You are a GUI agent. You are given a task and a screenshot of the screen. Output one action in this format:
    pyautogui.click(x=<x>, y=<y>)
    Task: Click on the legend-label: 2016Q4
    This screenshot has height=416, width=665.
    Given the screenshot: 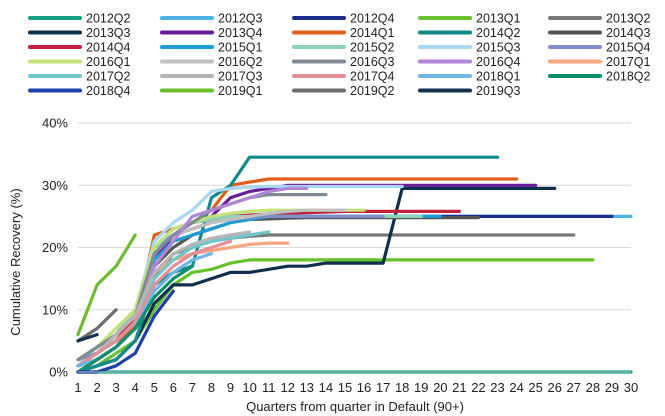 What is the action you would take?
    pyautogui.click(x=498, y=62)
    